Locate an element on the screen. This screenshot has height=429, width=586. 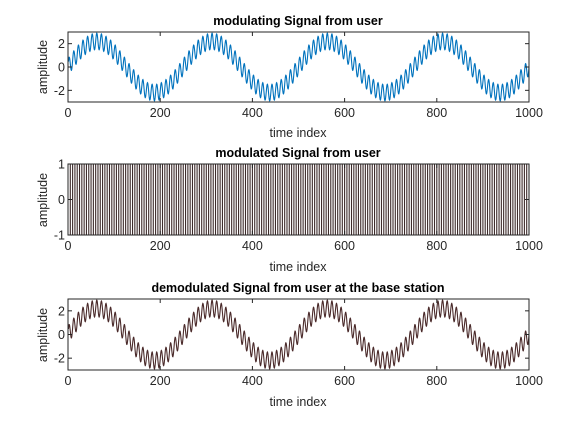
subplot-1-title: modulating Signal from user is located at coordinates (298, 21).